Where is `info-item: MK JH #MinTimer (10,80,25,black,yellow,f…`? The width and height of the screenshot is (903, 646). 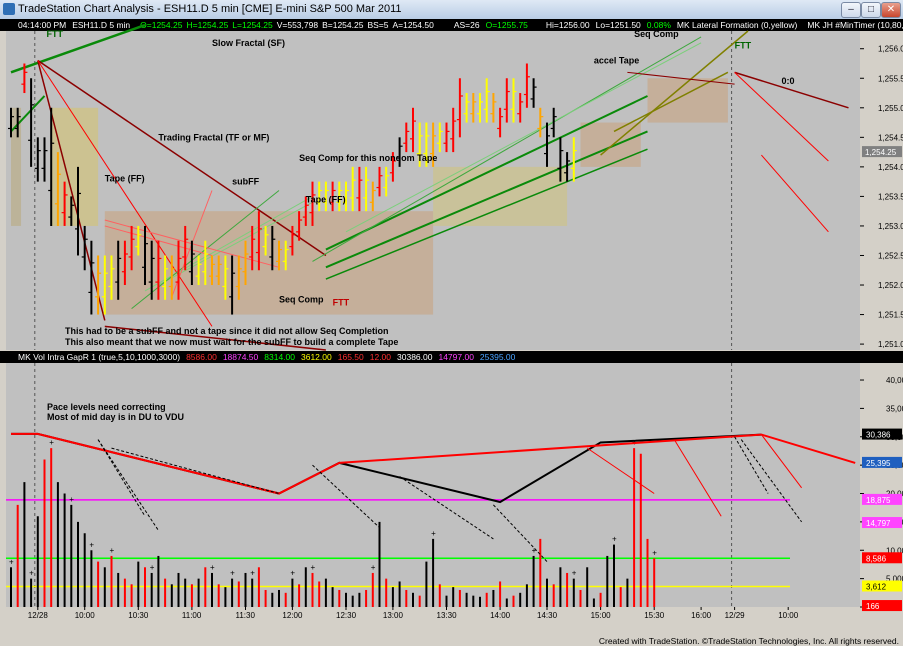
info-item: MK JH #MinTimer (10,80,25,black,yellow,f… is located at coordinates (855, 25).